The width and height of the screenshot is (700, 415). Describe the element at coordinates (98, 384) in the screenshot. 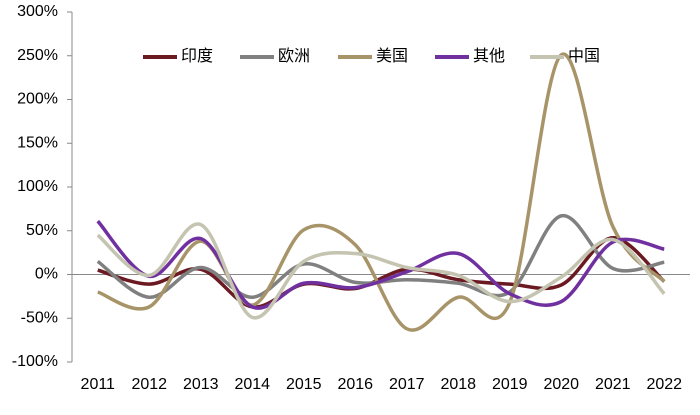

I see `x-tick-label: 2011` at that location.